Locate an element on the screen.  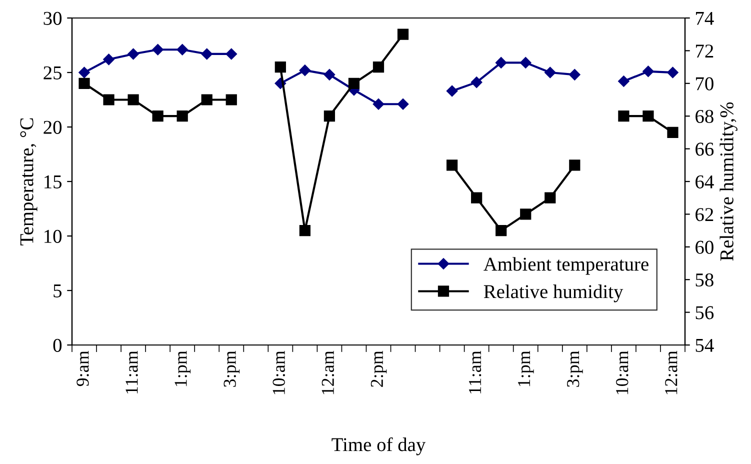
legend-label: Relative humidity is located at coordinates (554, 293).